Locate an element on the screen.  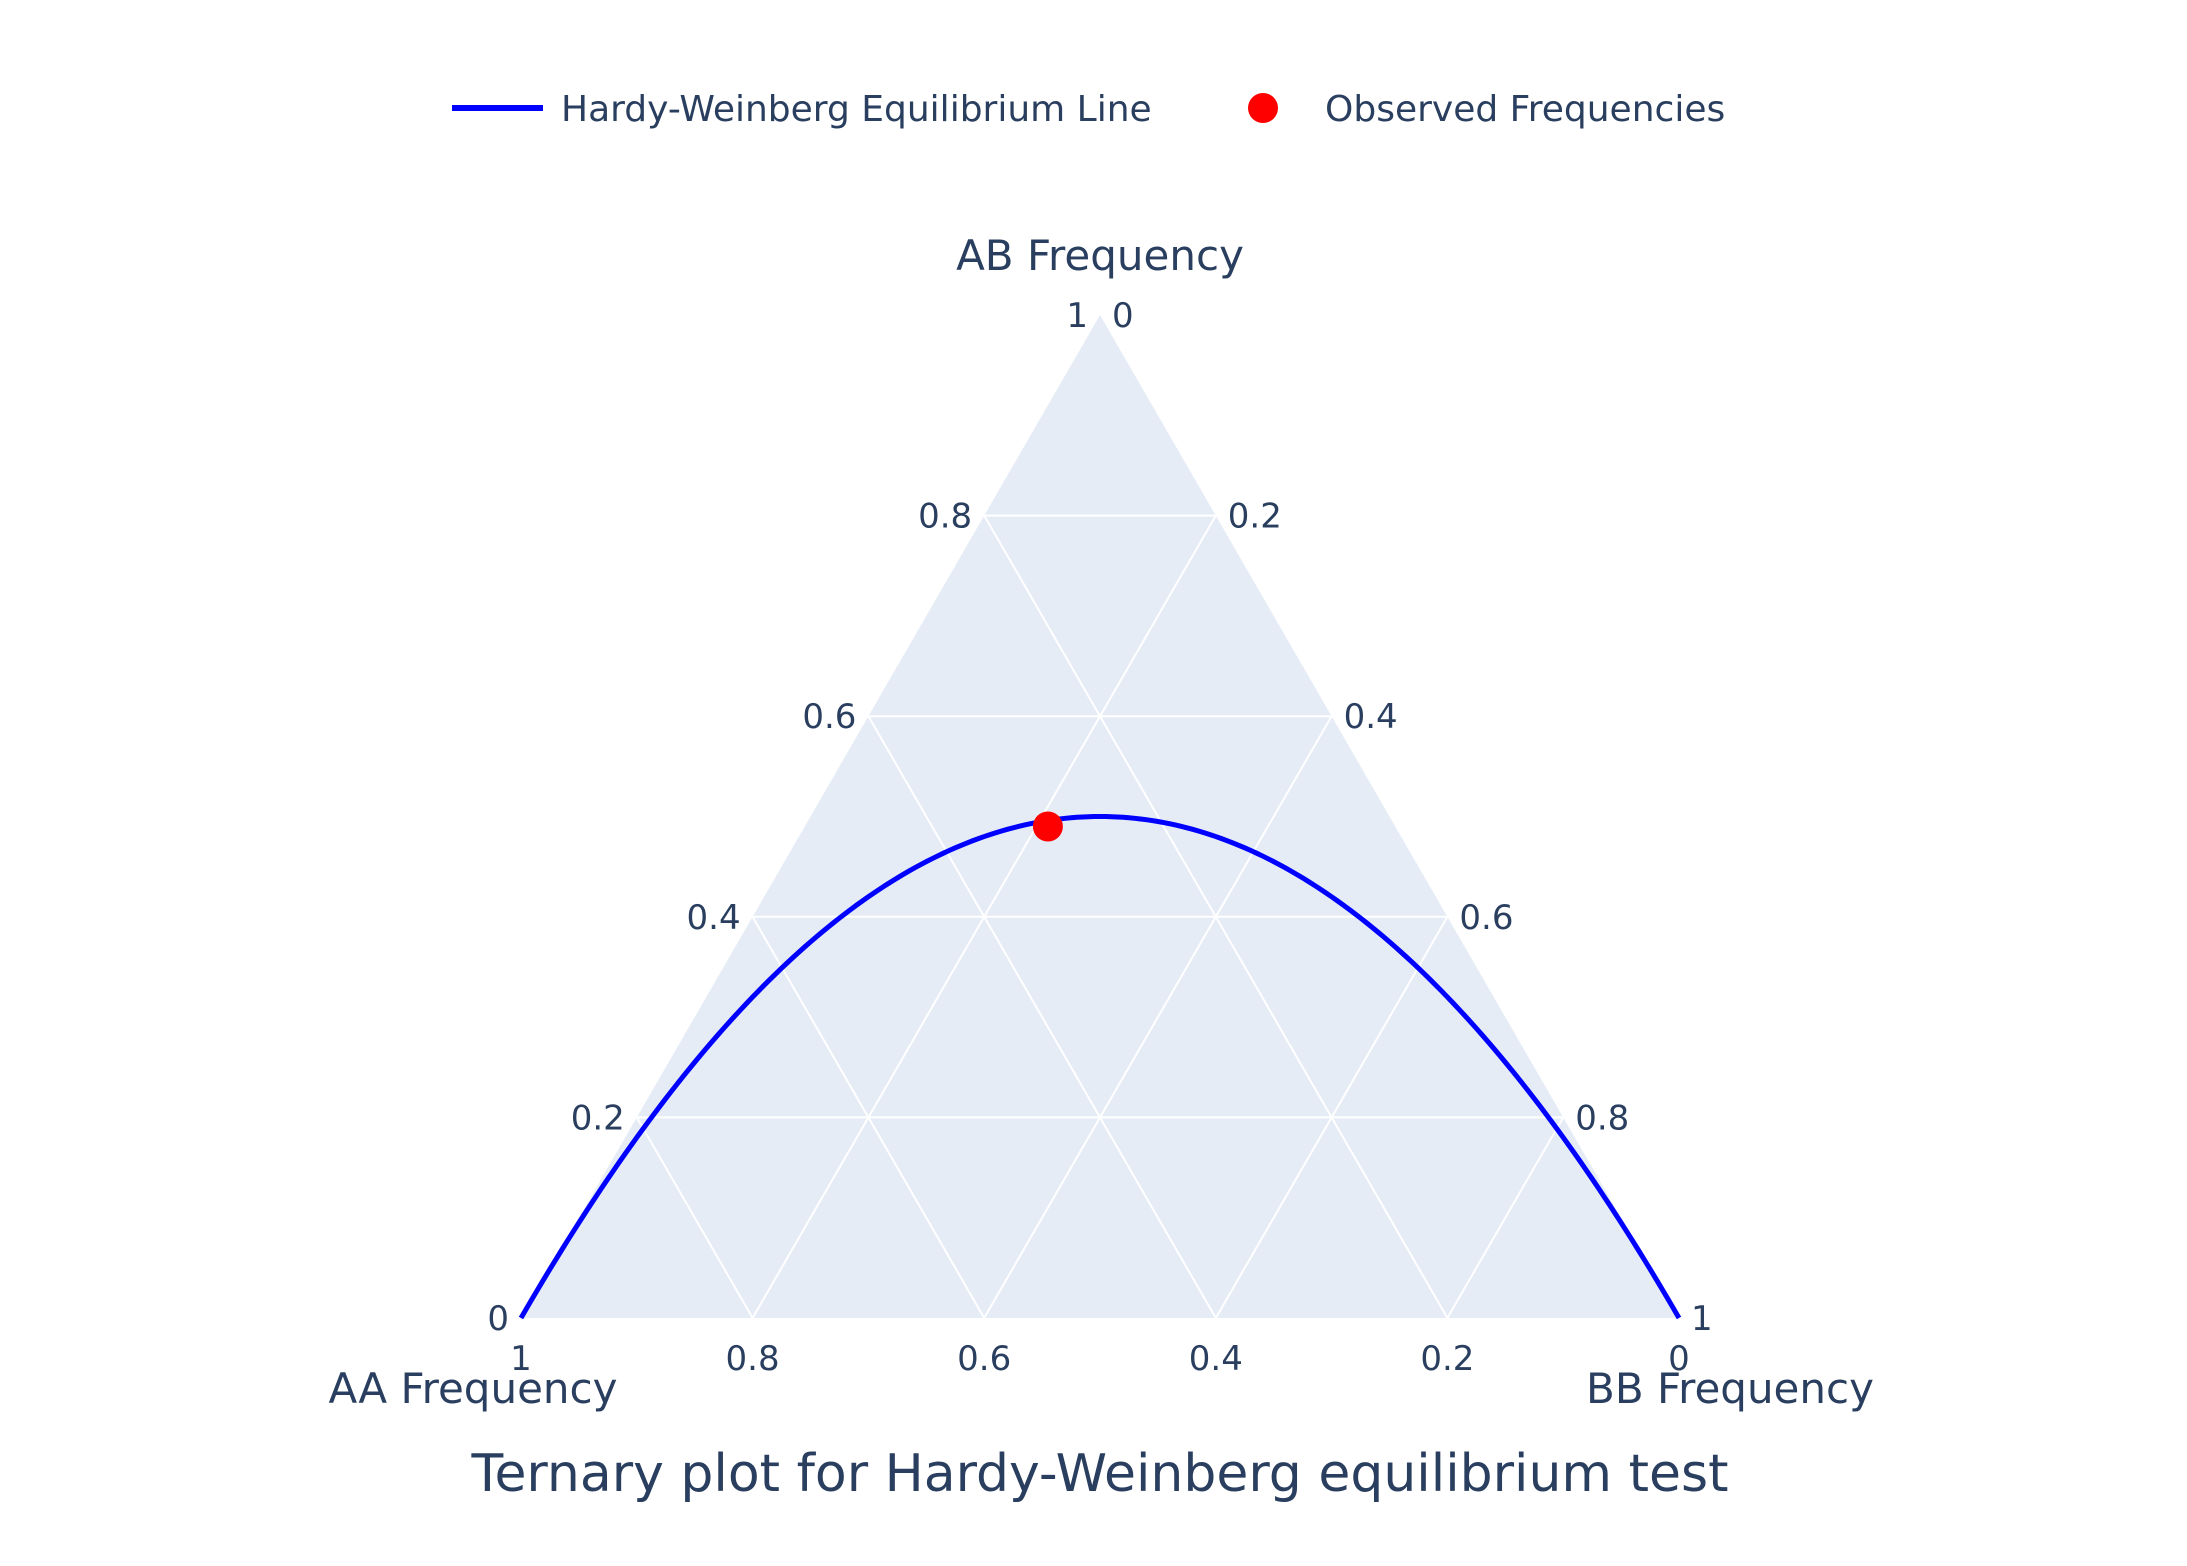
tick-label-bb: 0.8 is located at coordinates (1602, 1118).